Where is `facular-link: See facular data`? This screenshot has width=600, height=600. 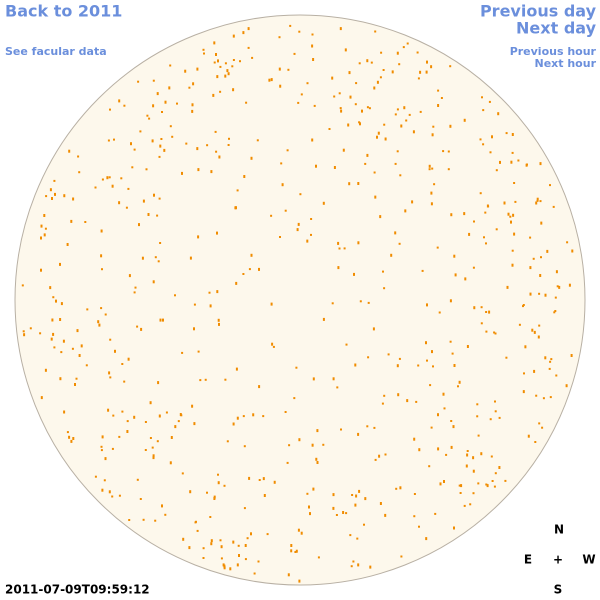 facular-link: See facular data is located at coordinates (56, 51).